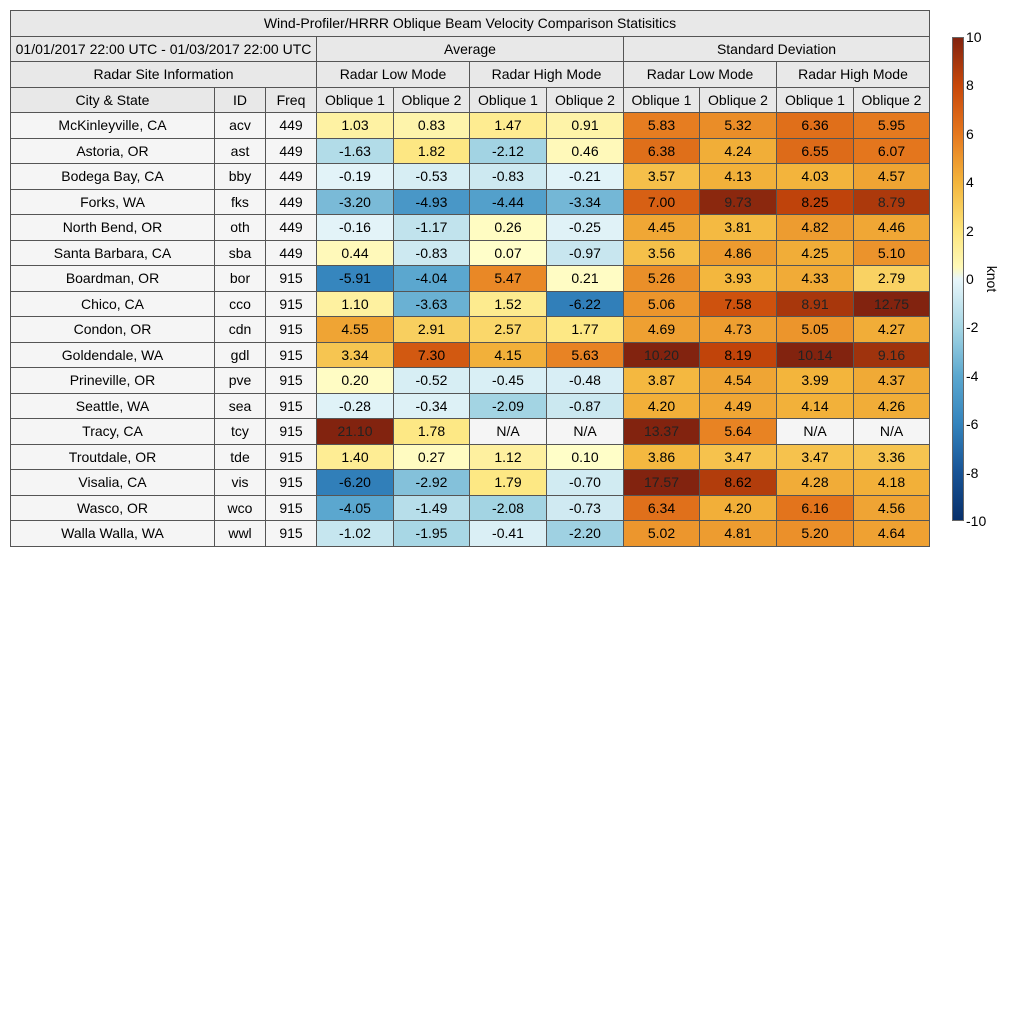 The height and width of the screenshot is (1024, 1024). I want to click on value-cell: 12.75, so click(891, 303).